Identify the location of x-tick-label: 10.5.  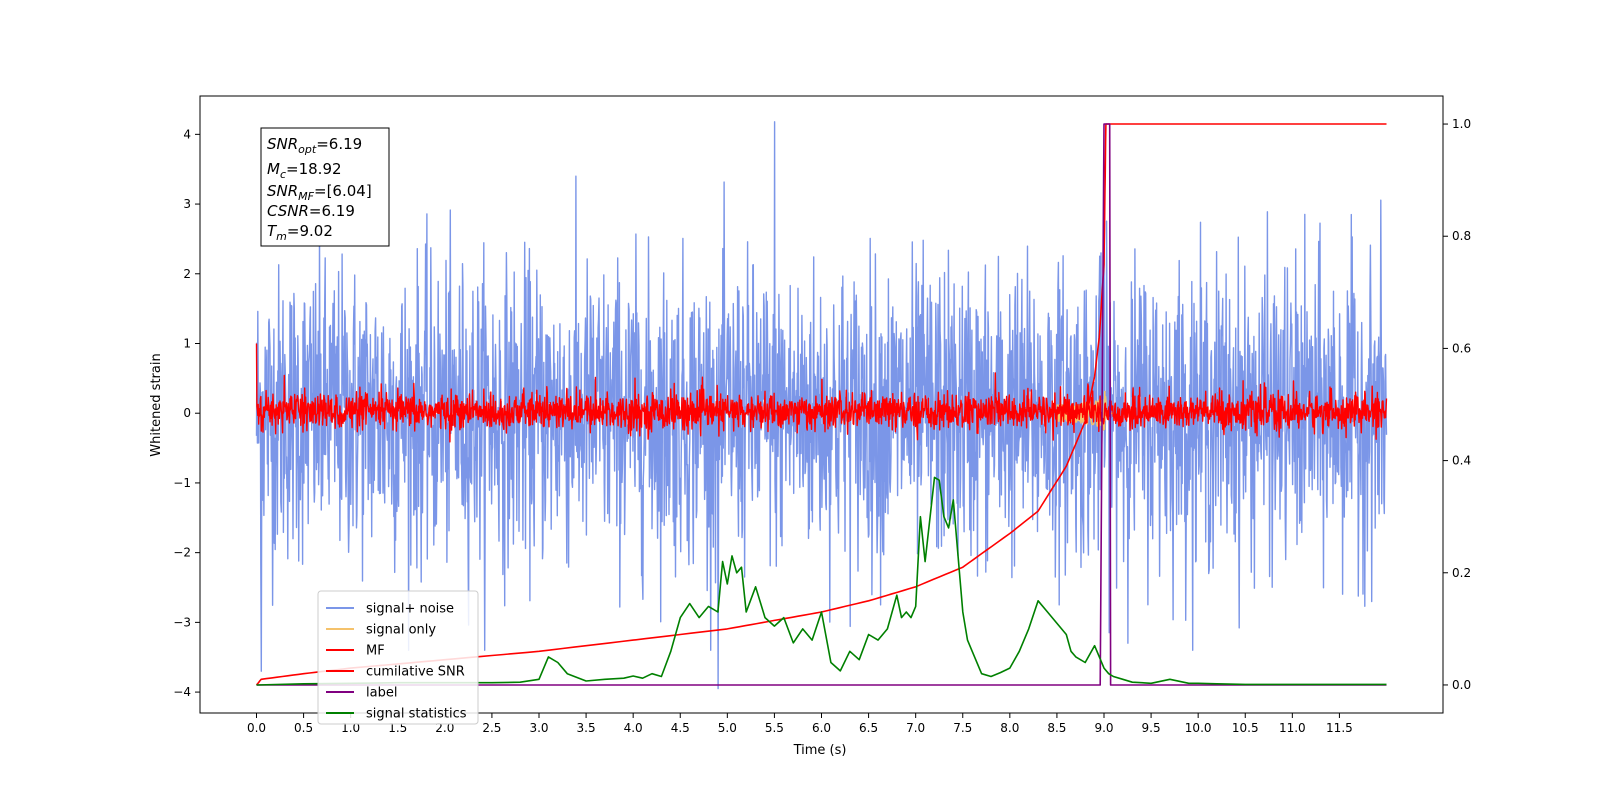
(1245, 728).